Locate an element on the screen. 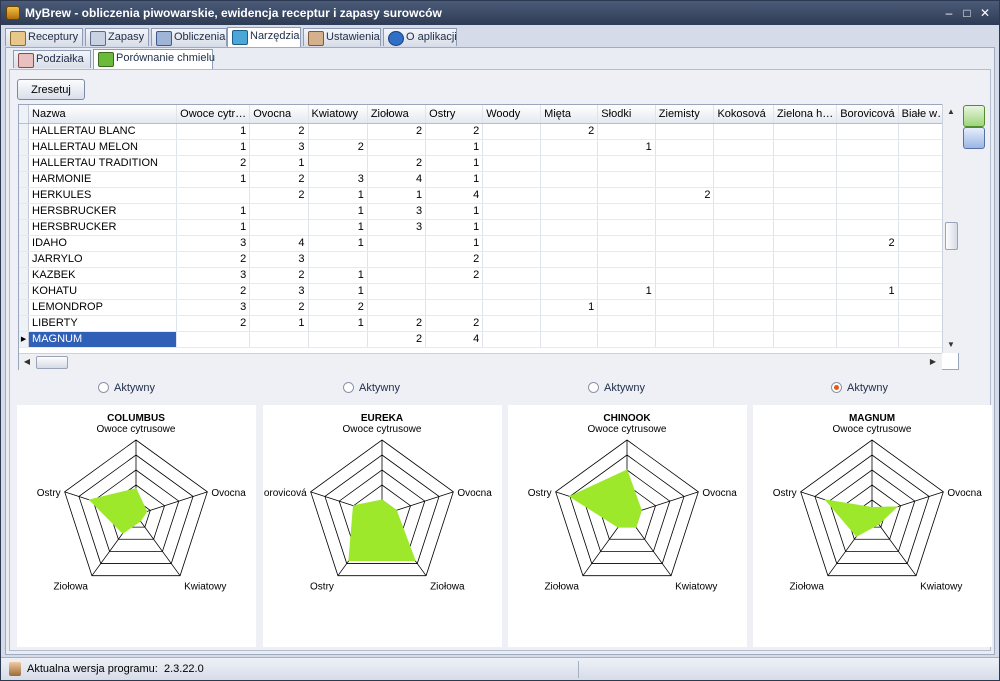 The image size is (1000, 681). table-row: LIBERTY 2 1 1 2 2 is located at coordinates (488, 323).